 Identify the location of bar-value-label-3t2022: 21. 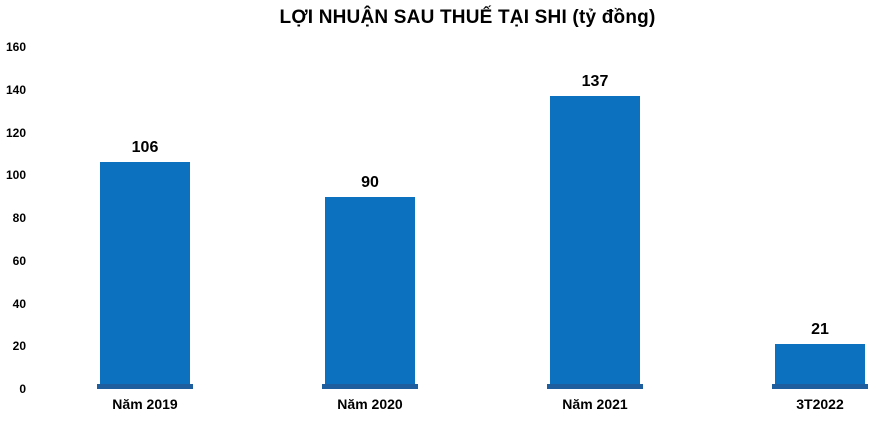
(820, 329).